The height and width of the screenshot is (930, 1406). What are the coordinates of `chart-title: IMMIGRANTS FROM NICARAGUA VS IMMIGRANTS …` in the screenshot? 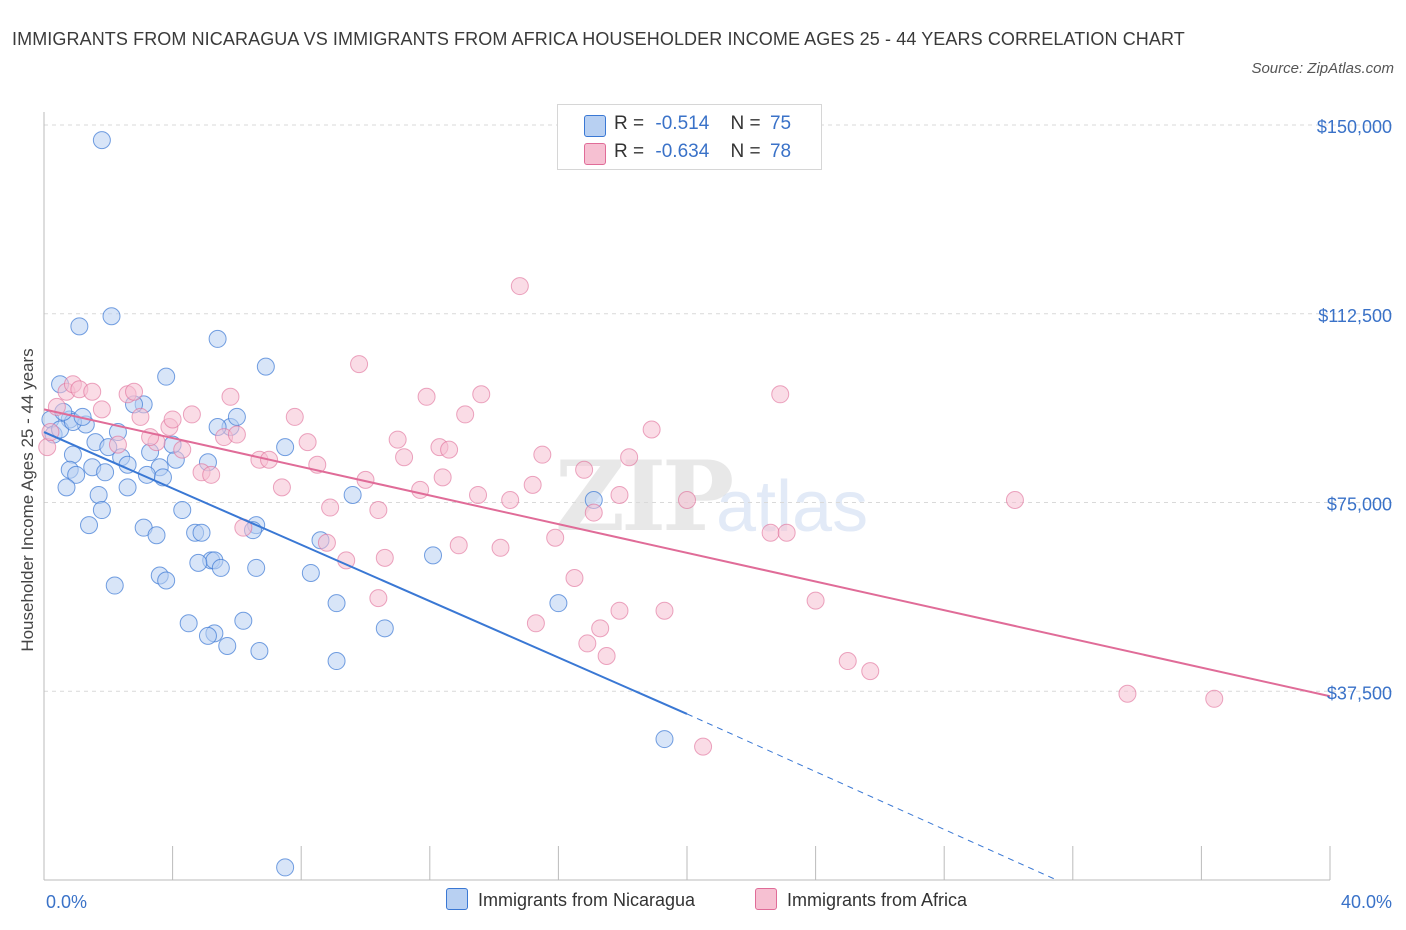 It's located at (598, 39).